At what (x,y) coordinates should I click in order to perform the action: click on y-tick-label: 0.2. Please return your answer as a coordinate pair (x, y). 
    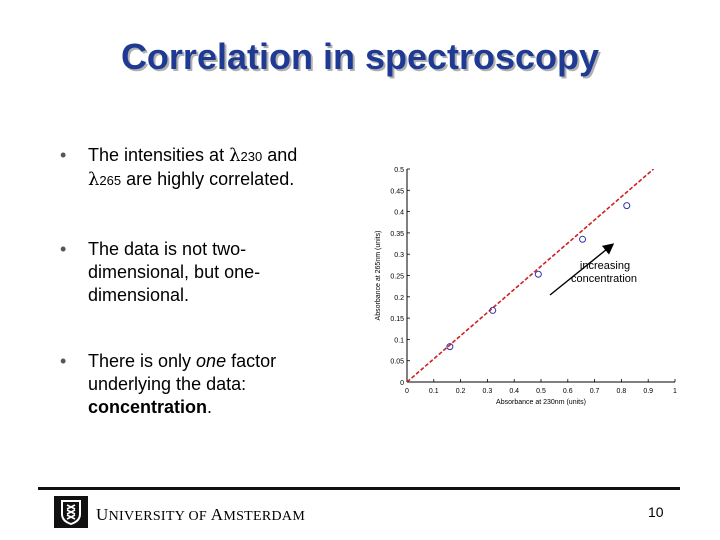
    Looking at the image, I should click on (399, 298).